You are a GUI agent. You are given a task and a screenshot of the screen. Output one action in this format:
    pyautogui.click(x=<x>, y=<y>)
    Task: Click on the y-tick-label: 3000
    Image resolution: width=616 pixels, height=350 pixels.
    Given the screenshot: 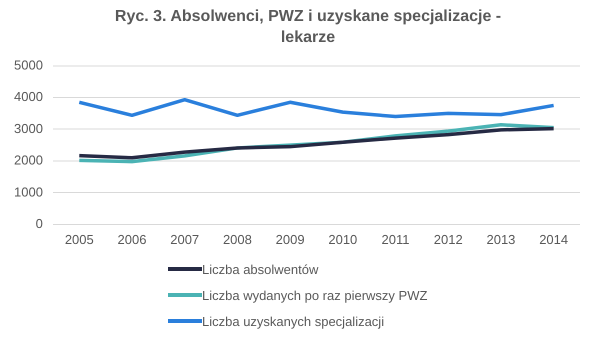 What is the action you would take?
    pyautogui.click(x=28, y=128)
    